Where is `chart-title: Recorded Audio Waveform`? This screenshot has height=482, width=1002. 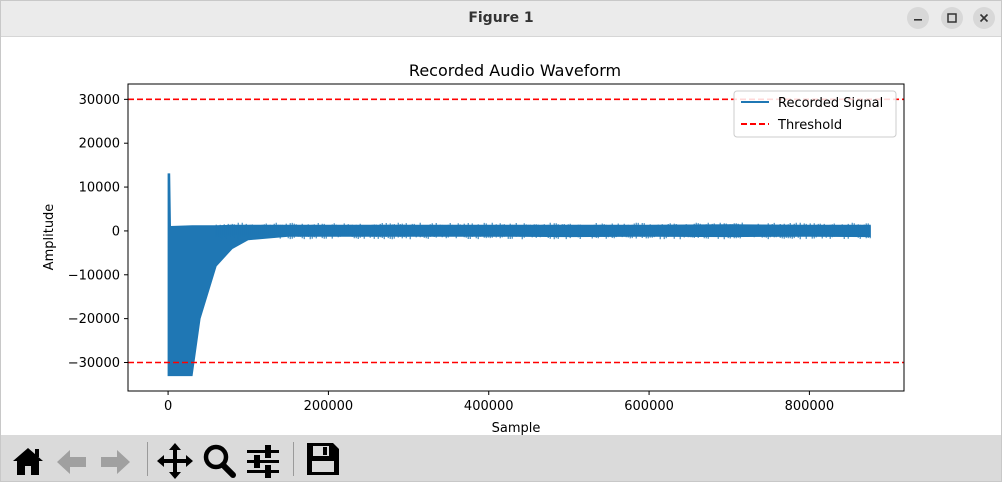
chart-title: Recorded Audio Waveform is located at coordinates (515, 70).